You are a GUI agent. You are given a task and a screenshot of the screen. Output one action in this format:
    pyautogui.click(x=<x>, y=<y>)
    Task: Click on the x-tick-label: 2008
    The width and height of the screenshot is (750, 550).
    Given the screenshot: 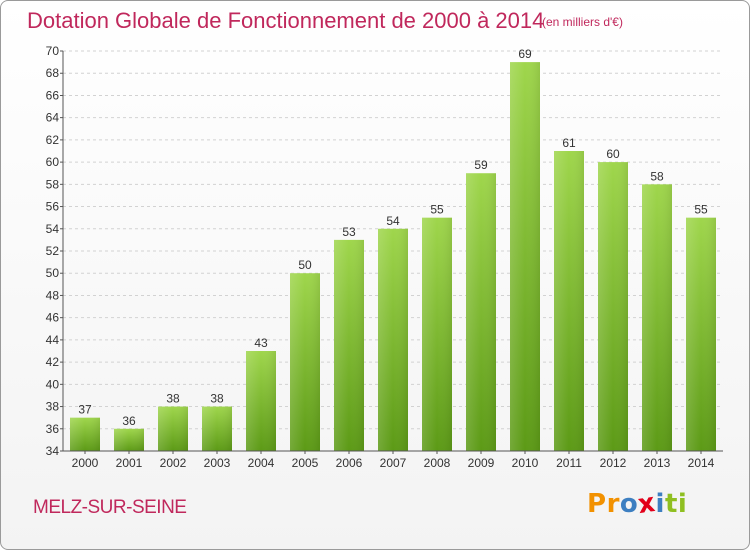 What is the action you would take?
    pyautogui.click(x=437, y=463)
    